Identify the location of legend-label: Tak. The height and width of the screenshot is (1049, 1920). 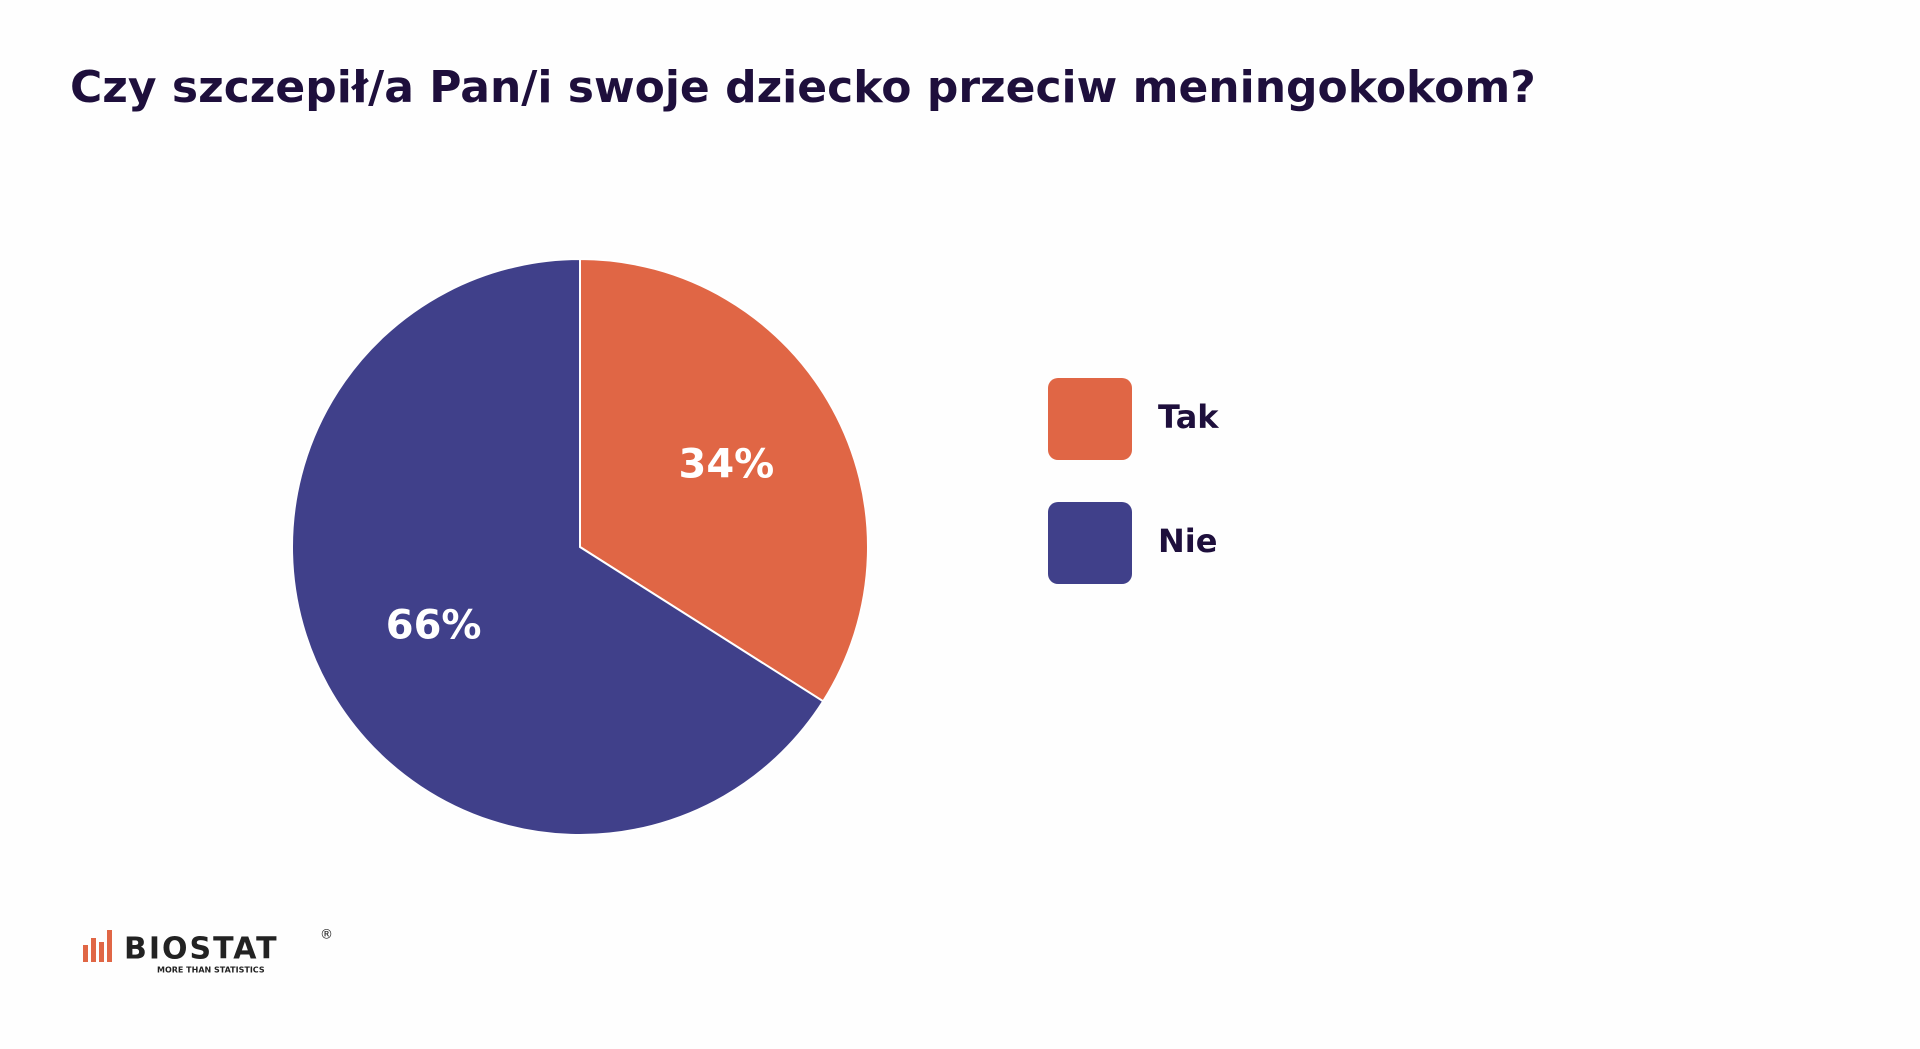
(1188, 417).